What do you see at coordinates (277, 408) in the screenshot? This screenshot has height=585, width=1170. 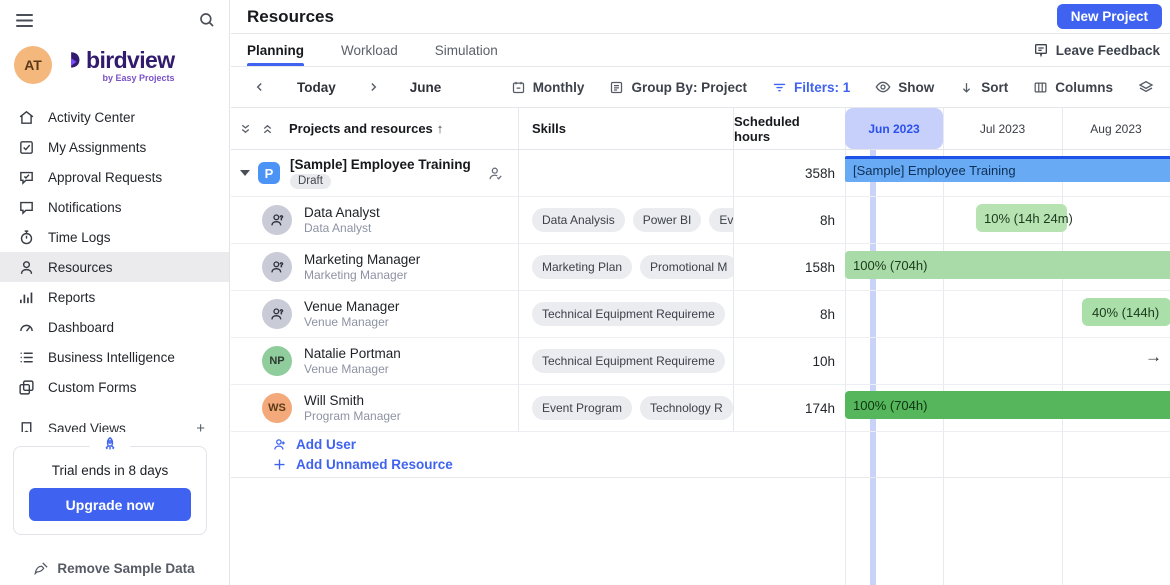 I see `avatar: WS` at bounding box center [277, 408].